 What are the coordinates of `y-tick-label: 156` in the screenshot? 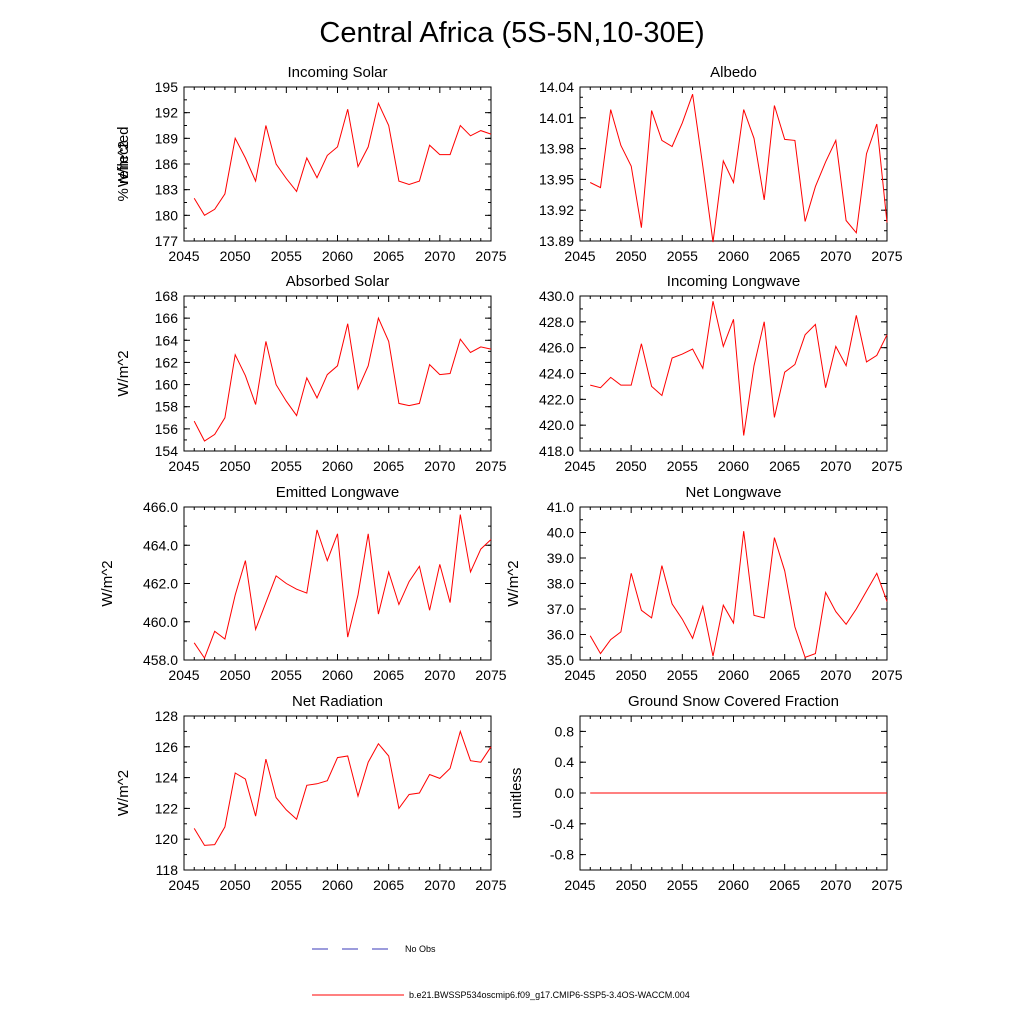 It's located at (167, 429).